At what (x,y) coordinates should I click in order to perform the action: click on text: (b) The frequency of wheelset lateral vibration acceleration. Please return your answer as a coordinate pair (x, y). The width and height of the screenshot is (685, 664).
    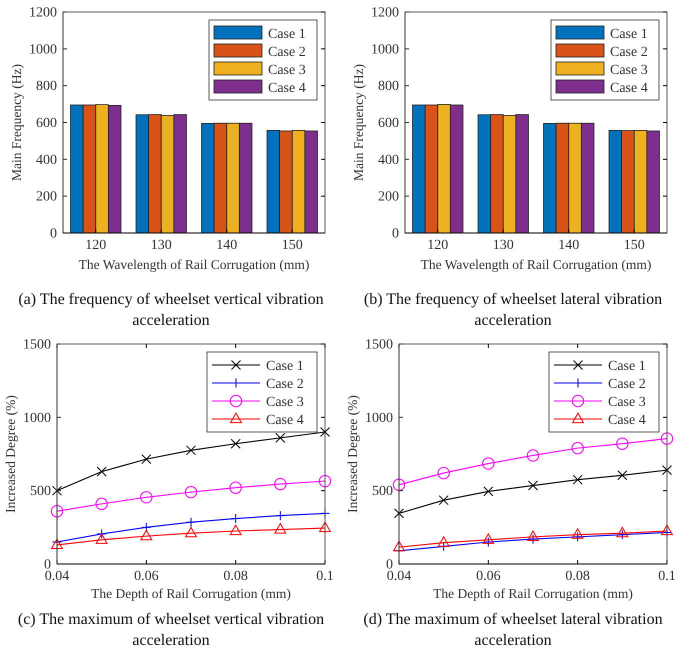
    Looking at the image, I should click on (513, 310).